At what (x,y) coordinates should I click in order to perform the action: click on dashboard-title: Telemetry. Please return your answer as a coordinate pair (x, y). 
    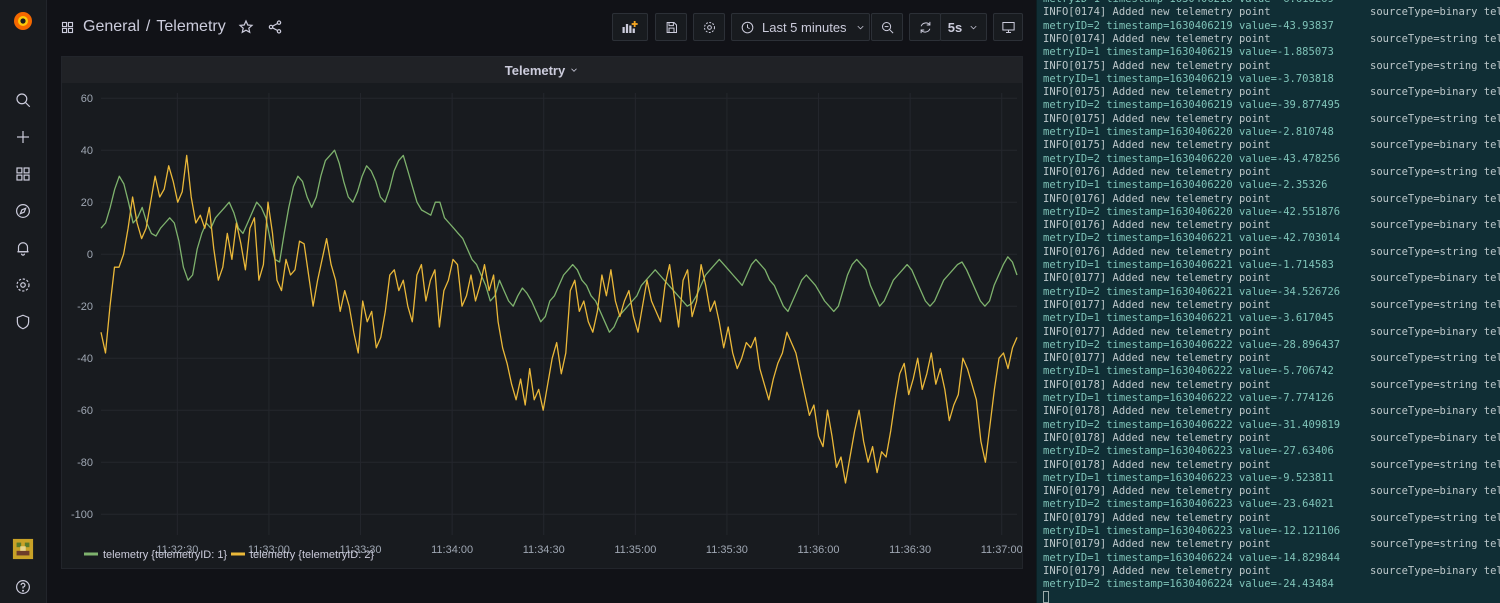
    Looking at the image, I should click on (191, 26).